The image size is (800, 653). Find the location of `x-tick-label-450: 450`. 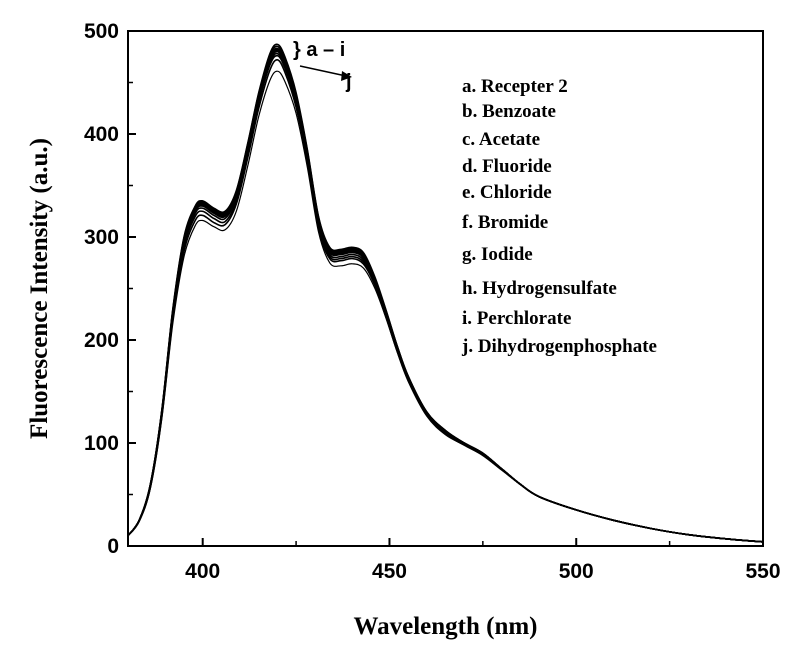

x-tick-label-450: 450 is located at coordinates (389, 571).